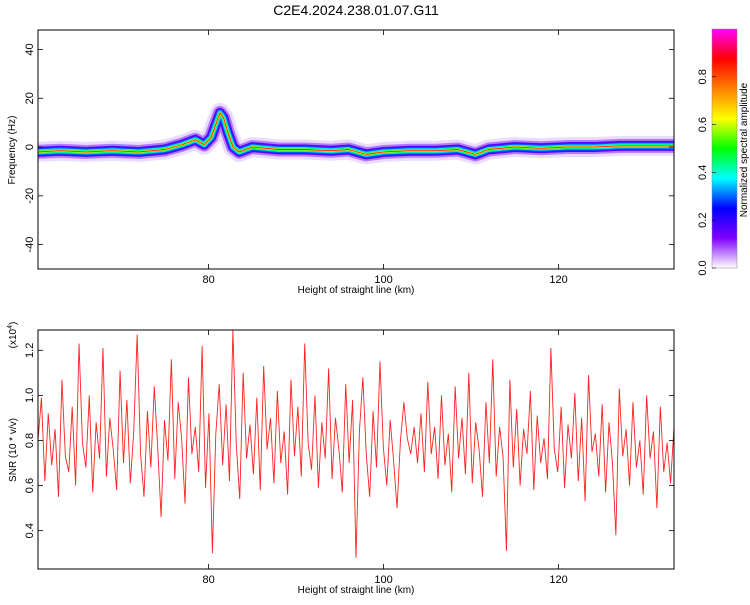  I want to click on y-tick-label: -20, so click(30, 196).